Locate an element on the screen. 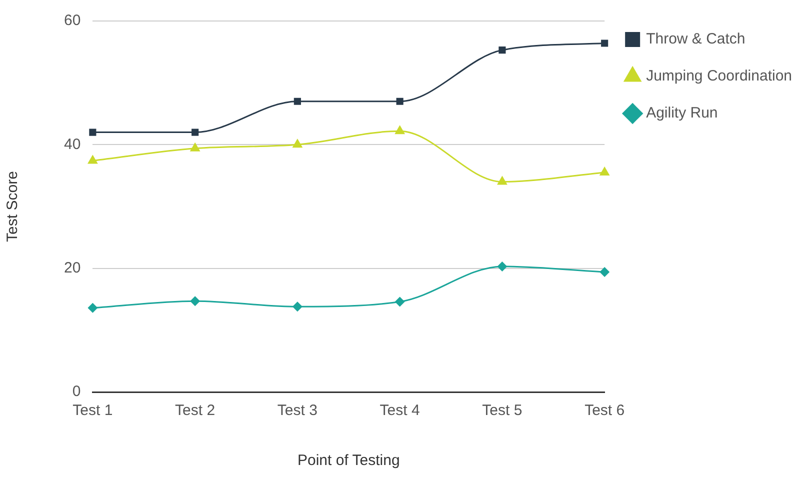 The width and height of the screenshot is (807, 479). y-tick-label: 40 is located at coordinates (72, 144).